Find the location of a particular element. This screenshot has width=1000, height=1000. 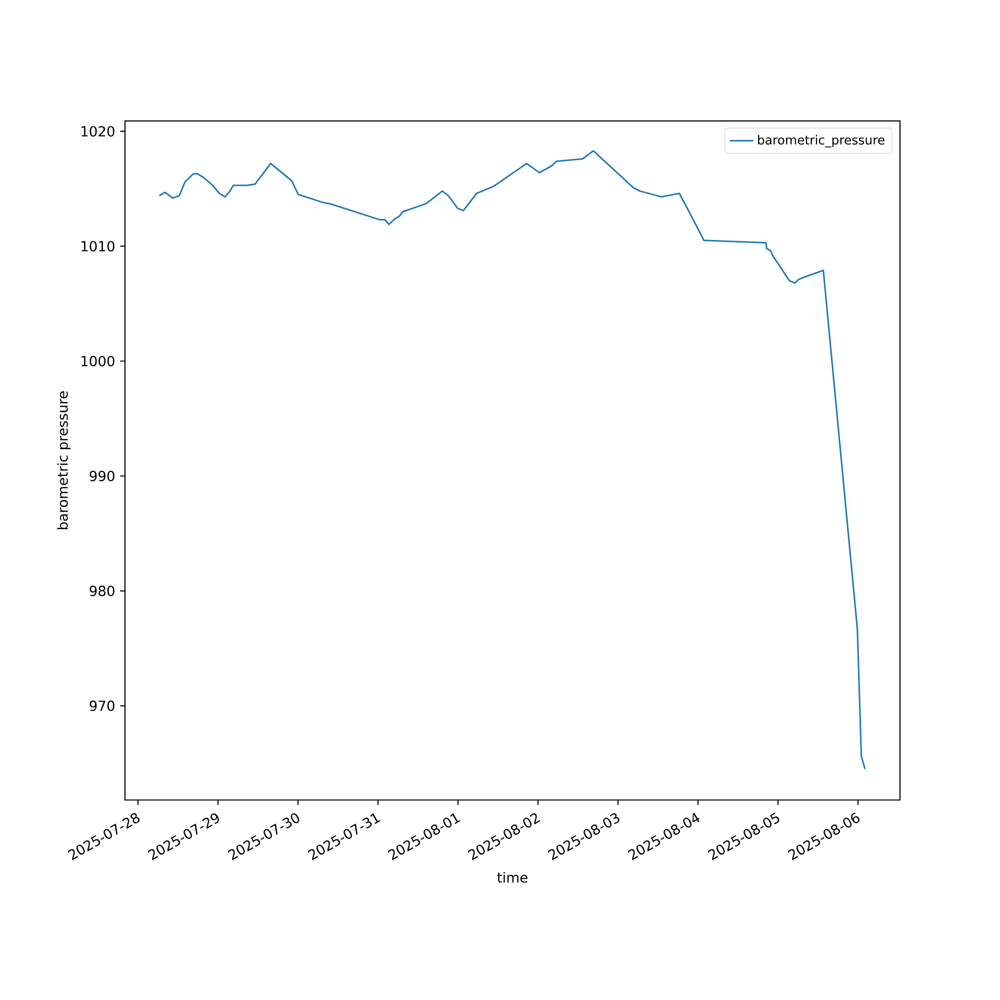

y-tick-label: 1010 is located at coordinates (98, 246).